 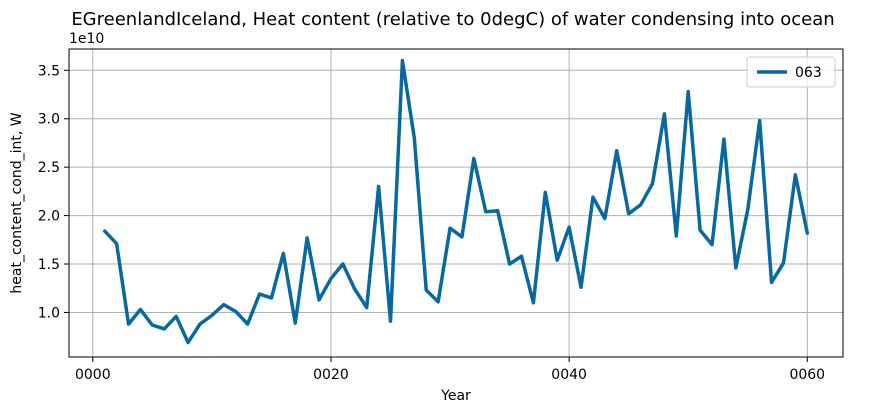 What do you see at coordinates (455, 396) in the screenshot?
I see `x-axis-label: Year` at bounding box center [455, 396].